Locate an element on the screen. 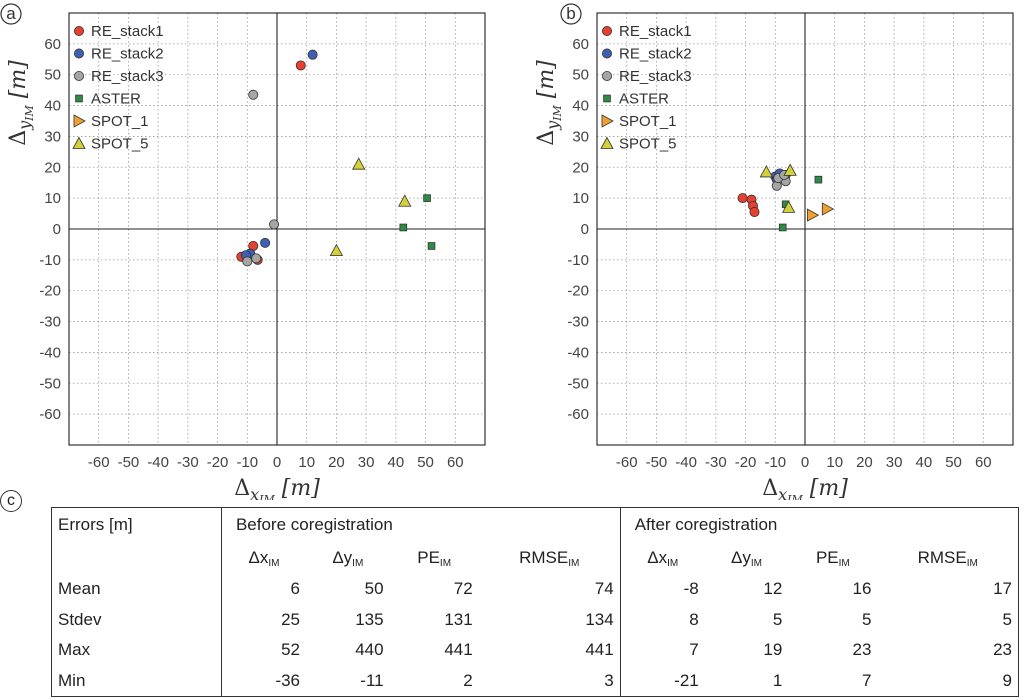 Image resolution: width=1024 pixels, height=700 pixels. table-cell: 8 is located at coordinates (694, 619).